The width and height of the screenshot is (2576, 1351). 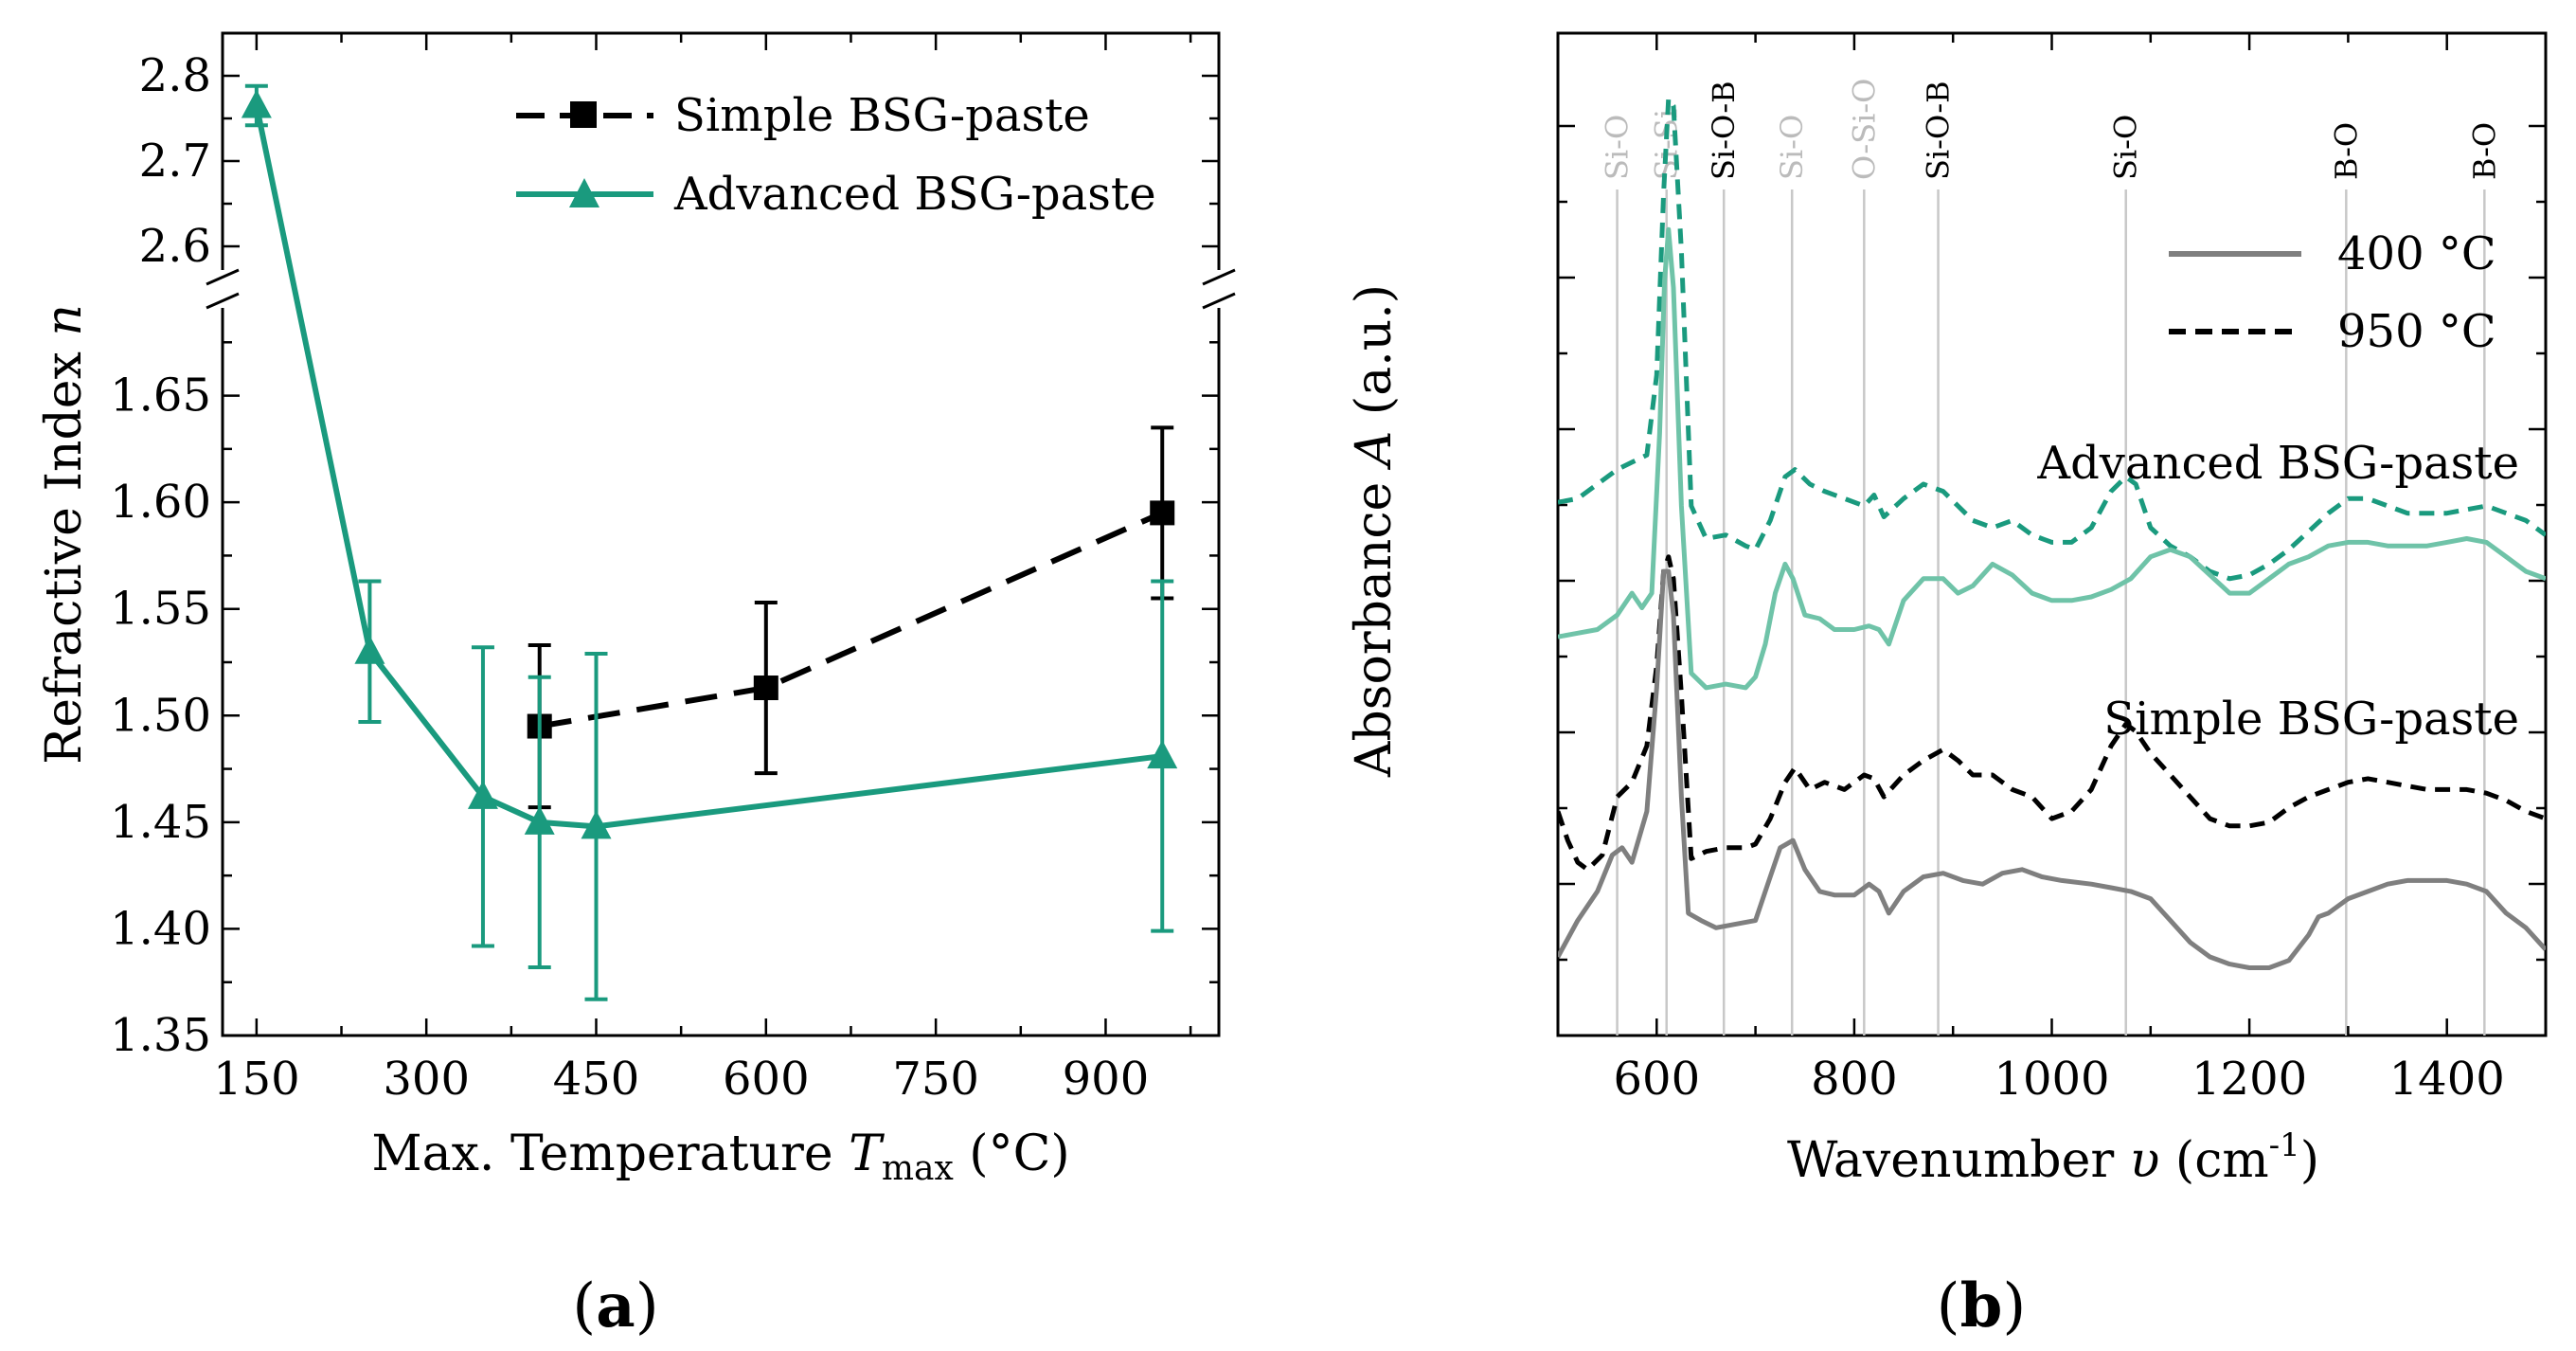 What do you see at coordinates (720, 1157) in the screenshot?
I see `panel-a-x-axis-label: Max. Temperature Tmax (°C)` at bounding box center [720, 1157].